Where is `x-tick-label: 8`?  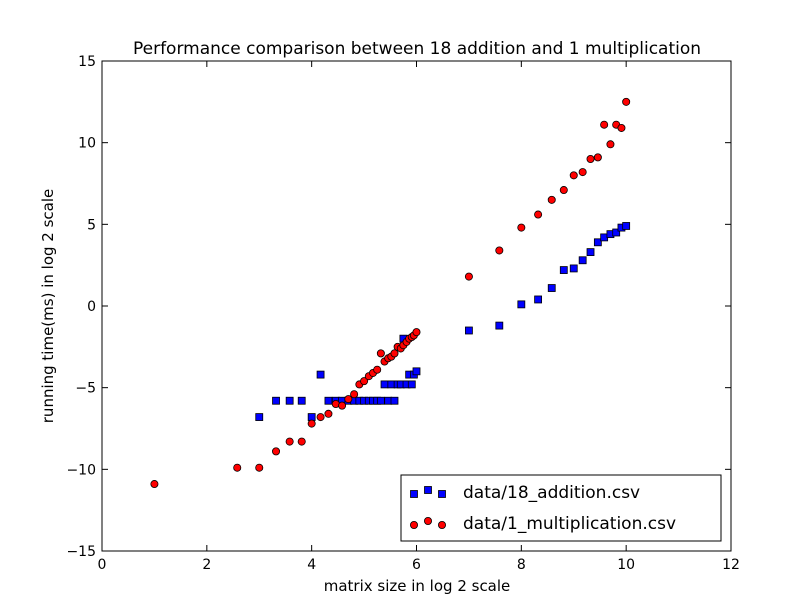
x-tick-label: 8 is located at coordinates (521, 565).